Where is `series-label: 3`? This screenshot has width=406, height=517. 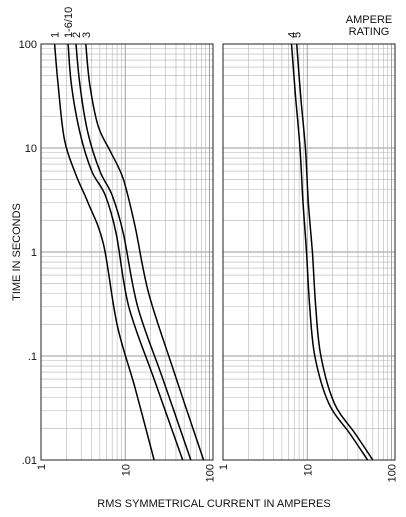 series-label: 3 is located at coordinates (87, 35).